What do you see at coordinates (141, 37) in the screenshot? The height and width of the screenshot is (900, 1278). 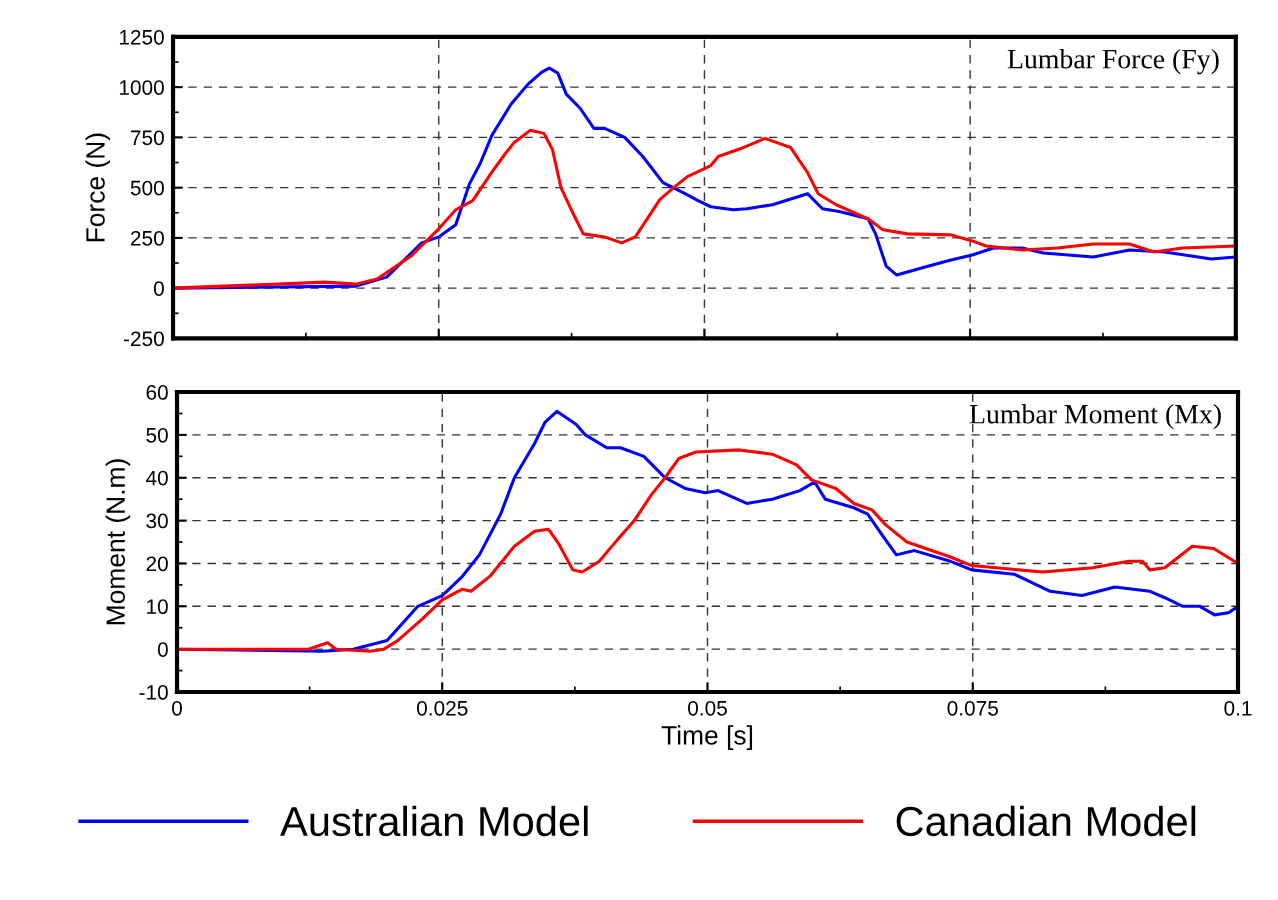 I see `y-tick-label: 1250` at bounding box center [141, 37].